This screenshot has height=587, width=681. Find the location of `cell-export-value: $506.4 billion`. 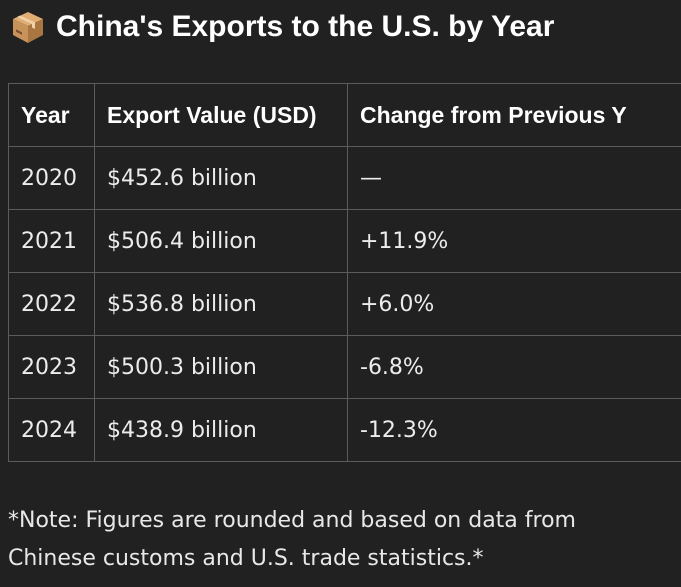

cell-export-value: $506.4 billion is located at coordinates (221, 241).